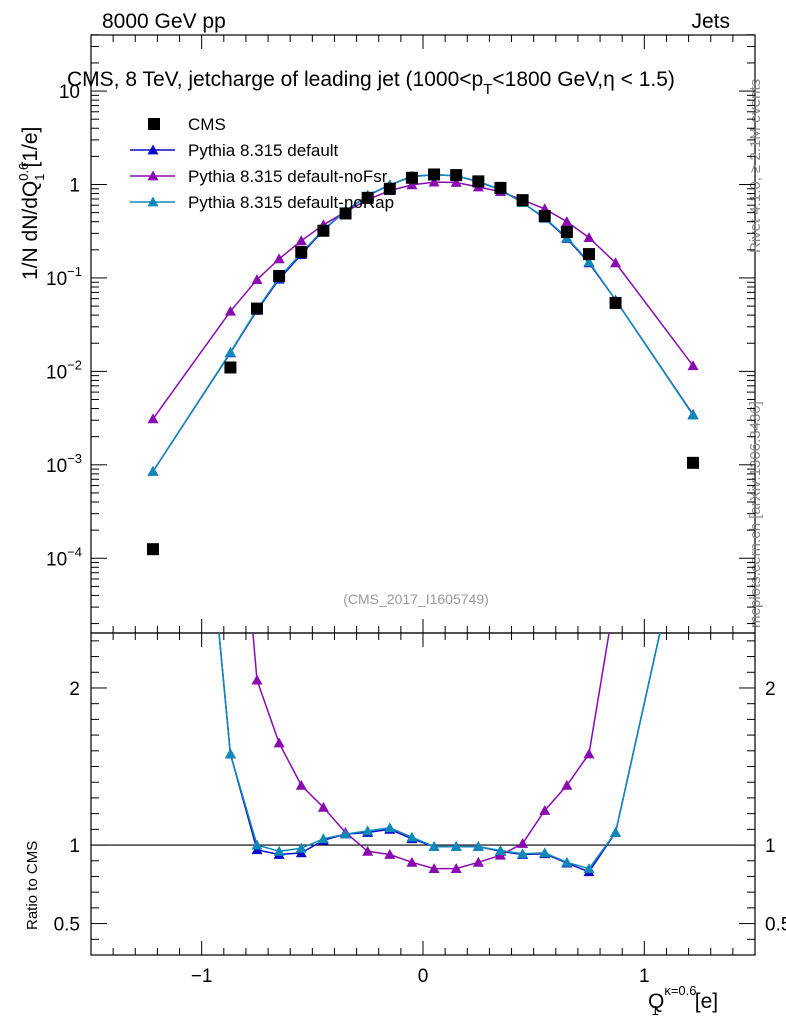 Image resolution: width=786 pixels, height=1024 pixels. What do you see at coordinates (291, 202) in the screenshot?
I see `legend-label: Pythia 8.315 default-noRap` at bounding box center [291, 202].